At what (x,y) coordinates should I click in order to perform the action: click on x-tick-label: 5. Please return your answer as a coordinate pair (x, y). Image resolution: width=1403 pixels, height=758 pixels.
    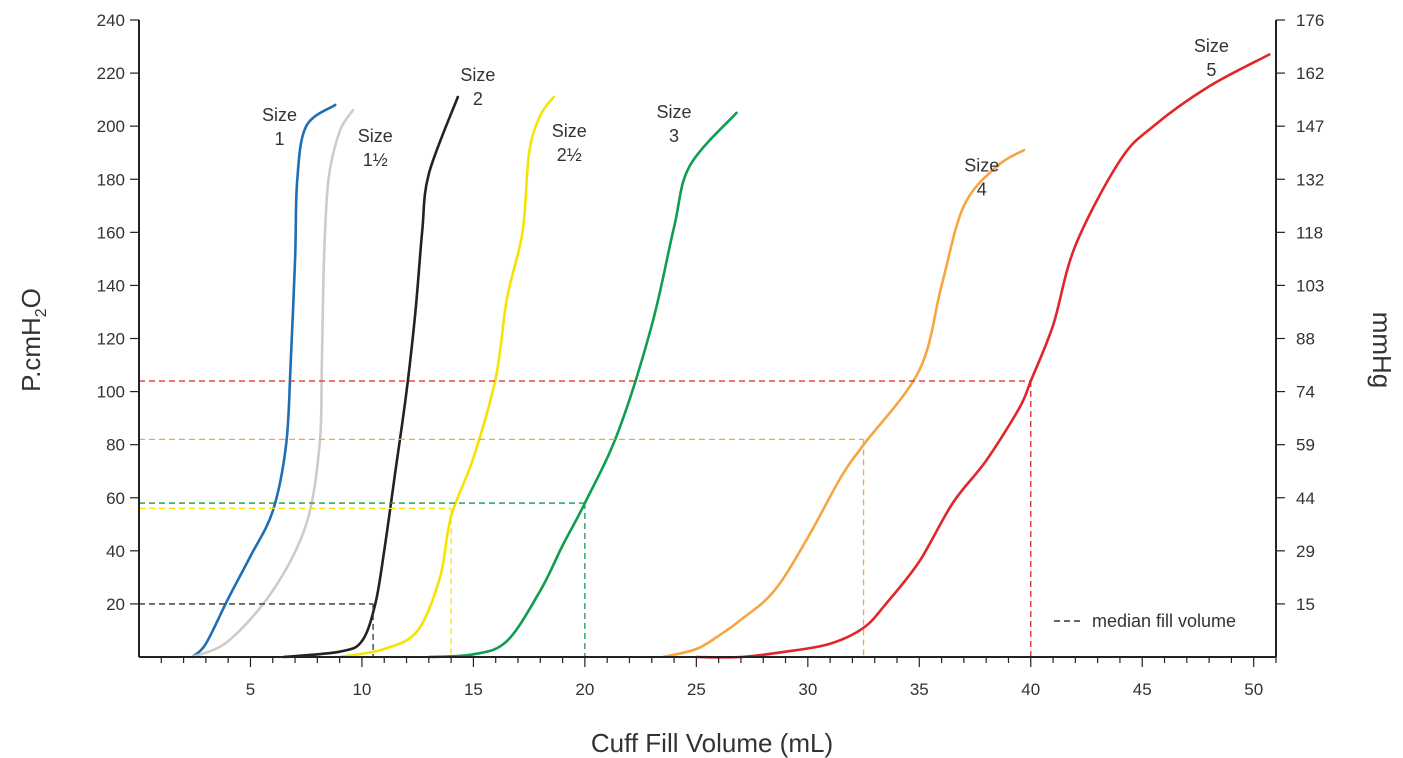
    Looking at the image, I should click on (250, 689).